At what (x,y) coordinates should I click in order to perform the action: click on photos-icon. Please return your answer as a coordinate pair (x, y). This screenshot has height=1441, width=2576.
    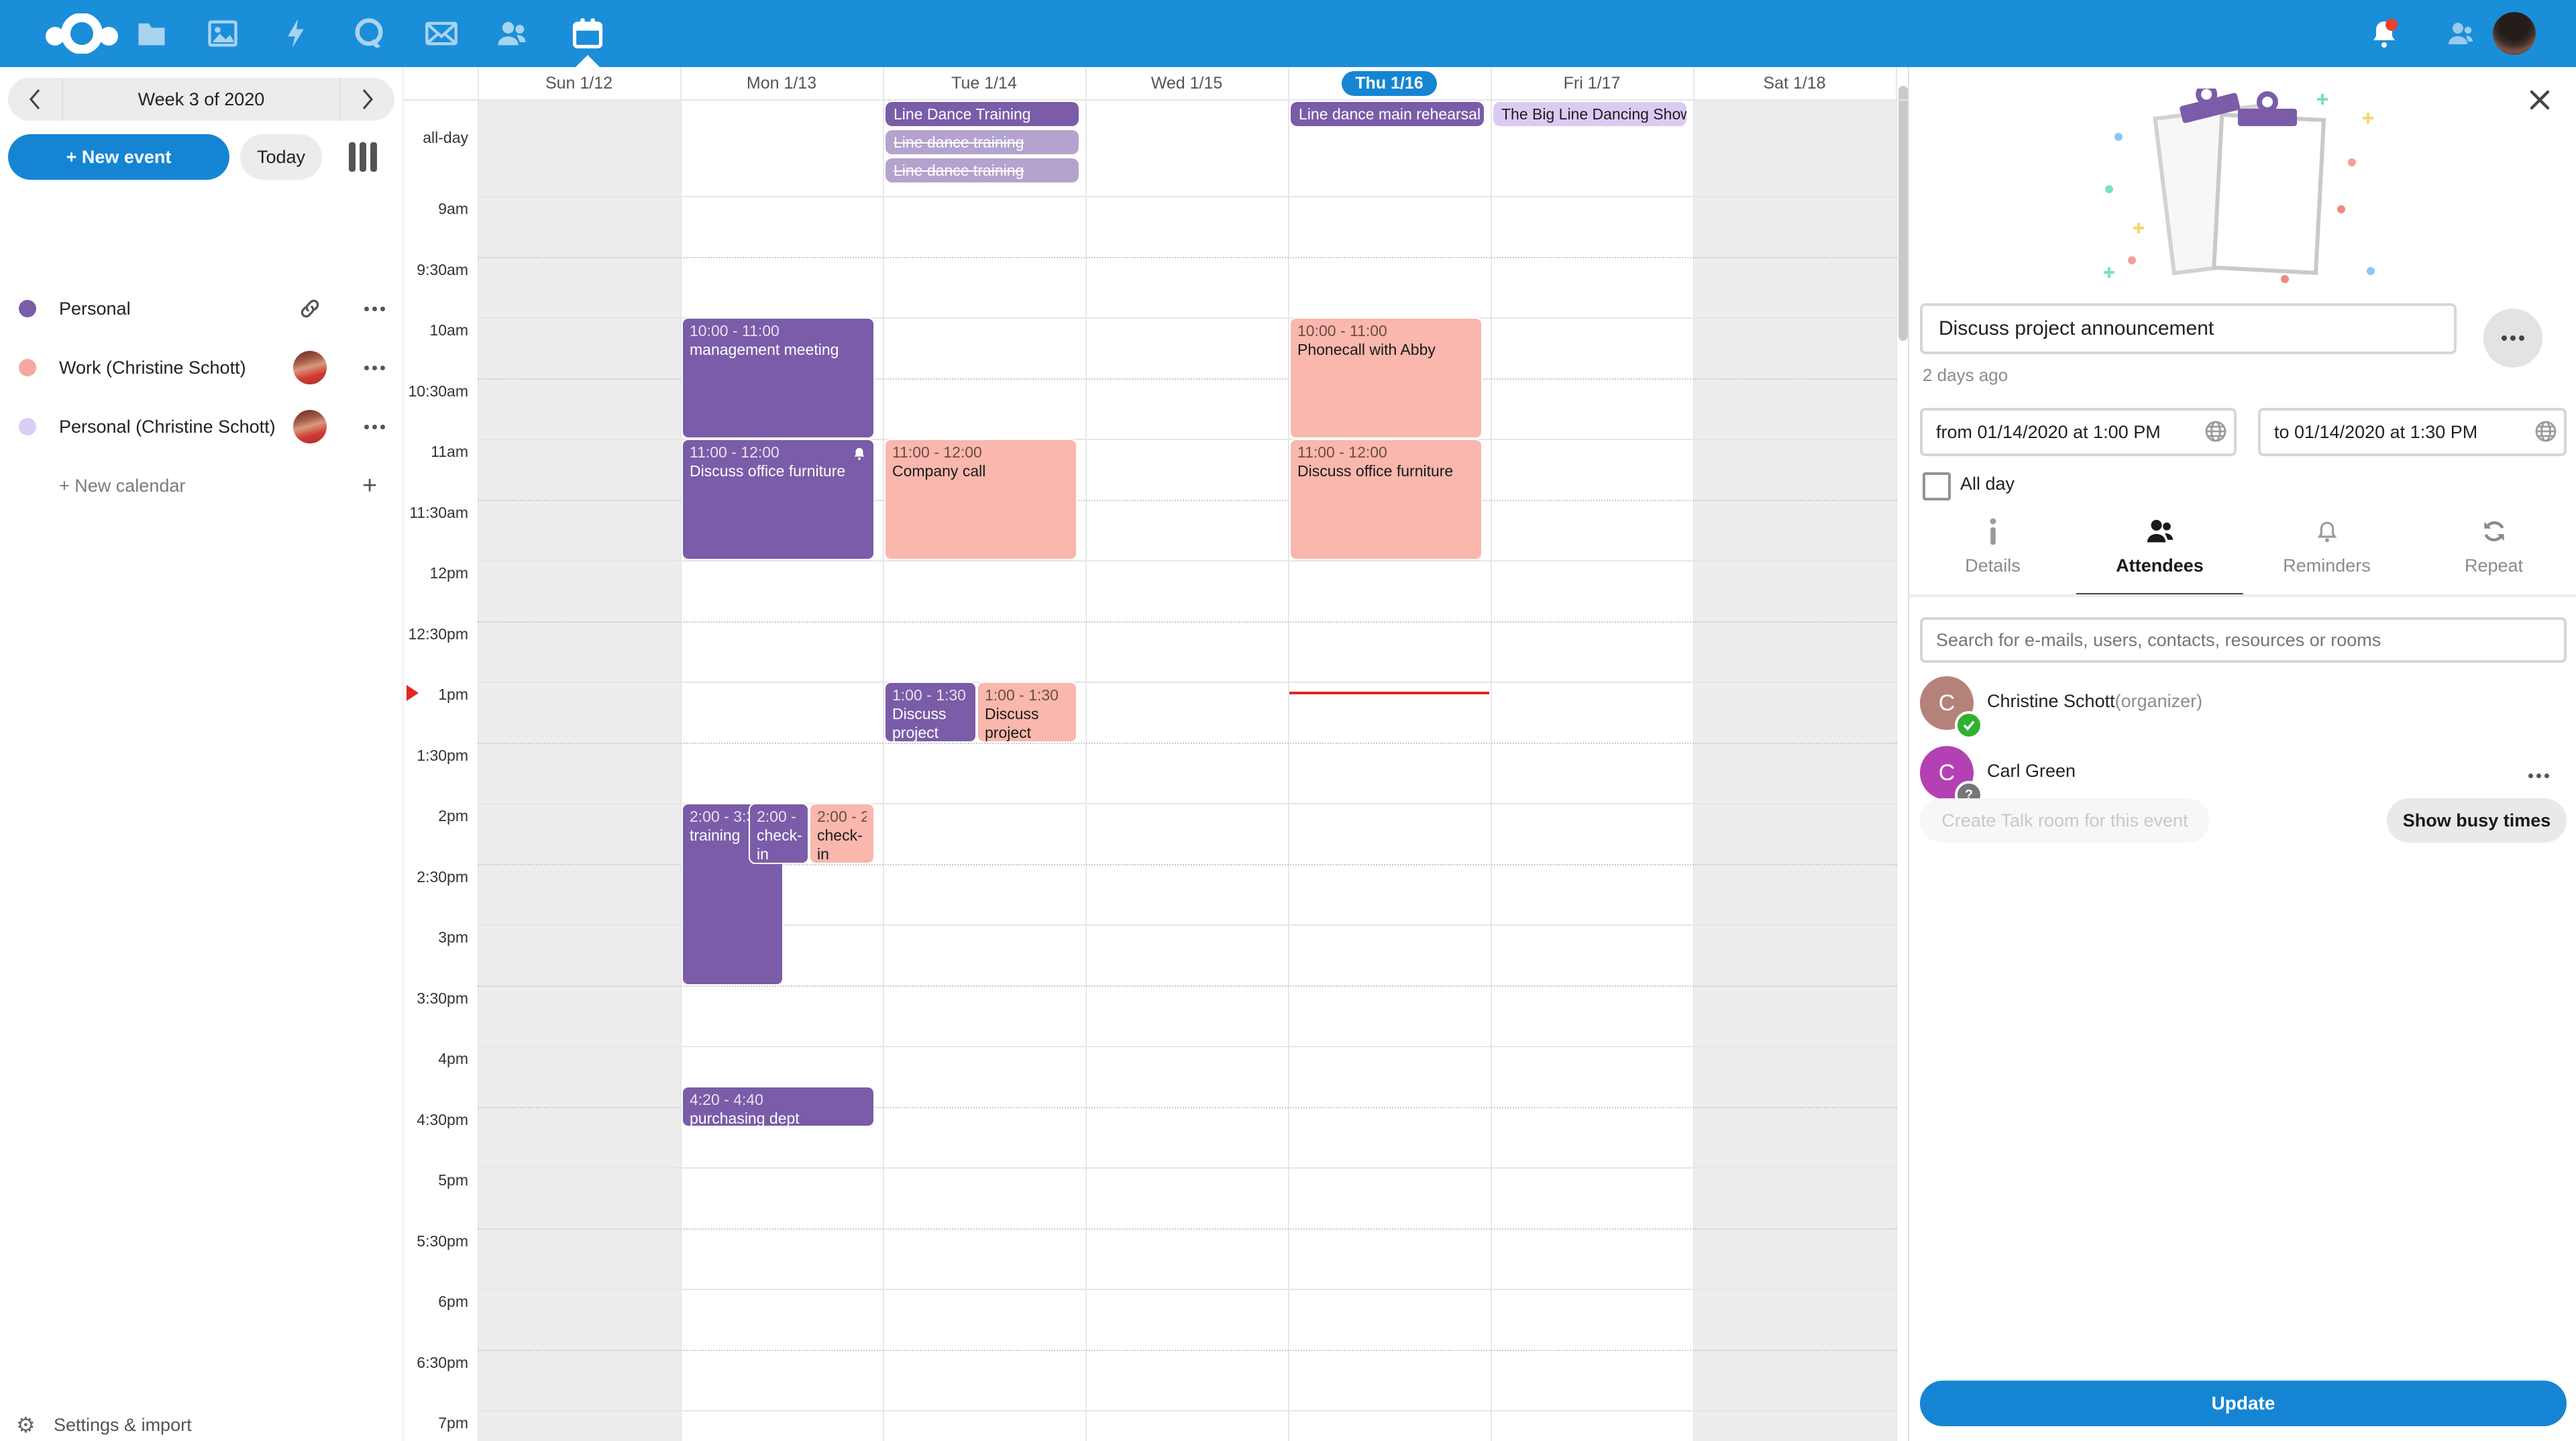
    Looking at the image, I should click on (222, 33).